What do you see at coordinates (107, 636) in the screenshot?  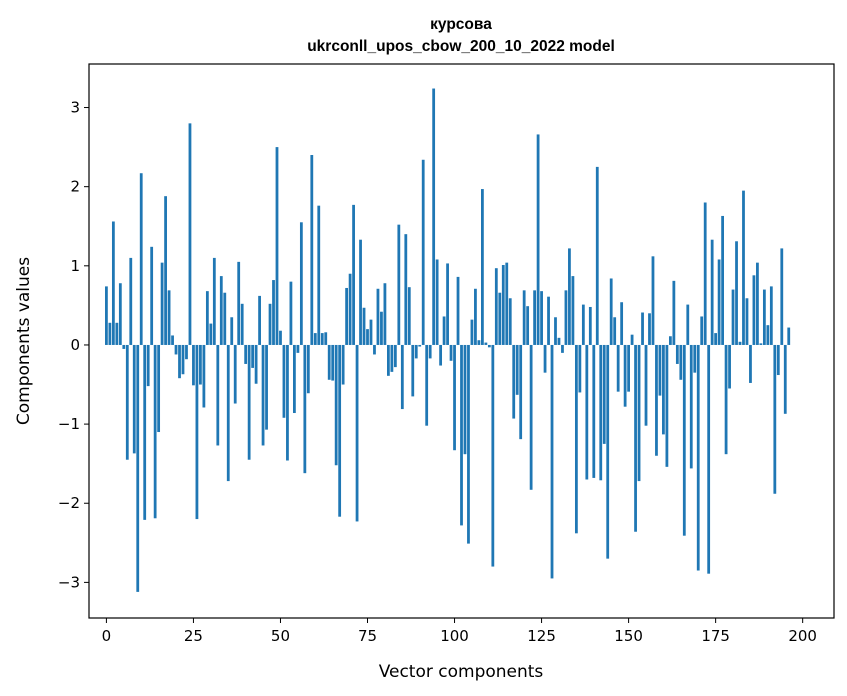 I see `x-tick-label: 0` at bounding box center [107, 636].